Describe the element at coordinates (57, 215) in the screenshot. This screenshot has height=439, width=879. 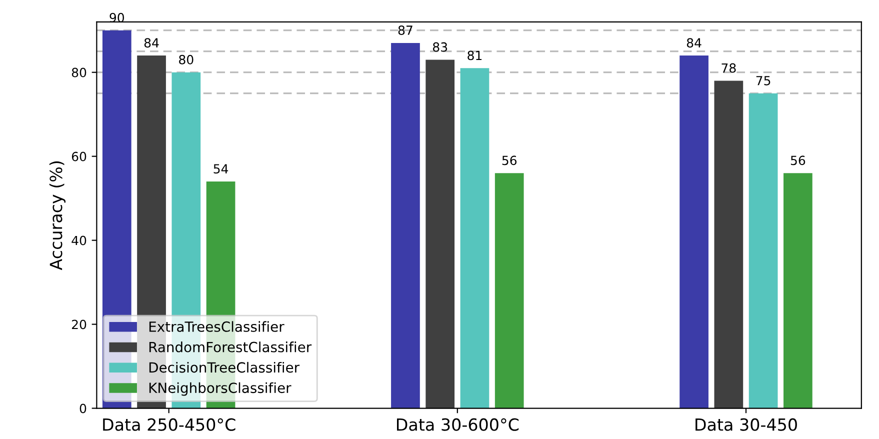
I see `y-axis-title: Accuracy (%)` at that location.